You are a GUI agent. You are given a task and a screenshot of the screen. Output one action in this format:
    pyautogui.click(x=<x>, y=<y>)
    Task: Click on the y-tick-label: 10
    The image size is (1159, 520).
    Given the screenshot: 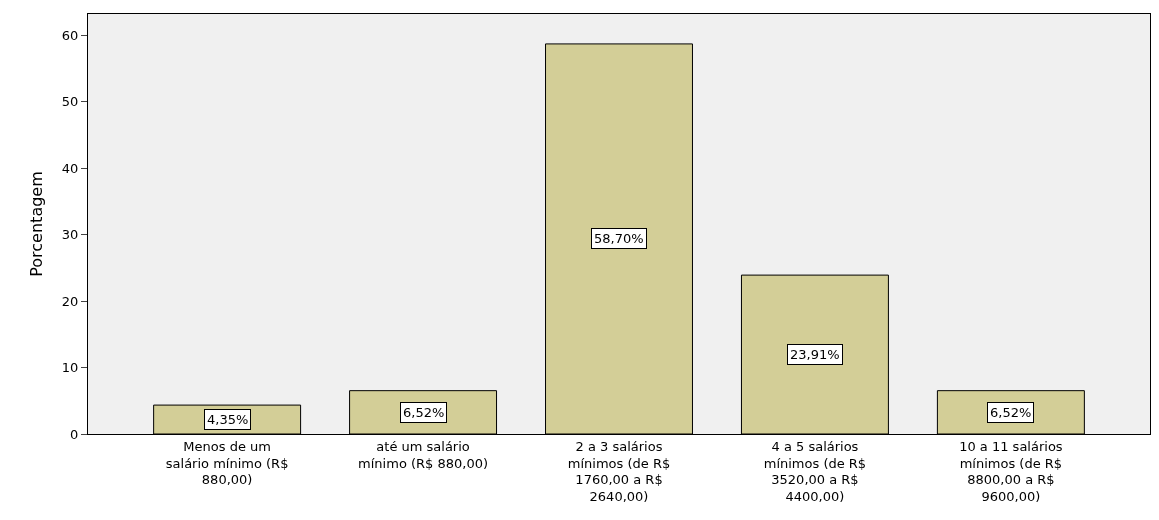 What is the action you would take?
    pyautogui.click(x=70, y=368)
    